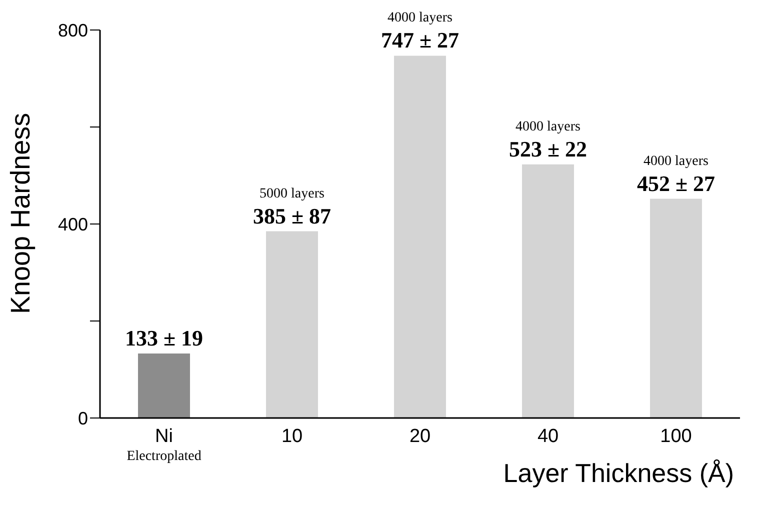 The image size is (768, 506). I want to click on x-tick-label: Ni Electroplated, so click(164, 445).